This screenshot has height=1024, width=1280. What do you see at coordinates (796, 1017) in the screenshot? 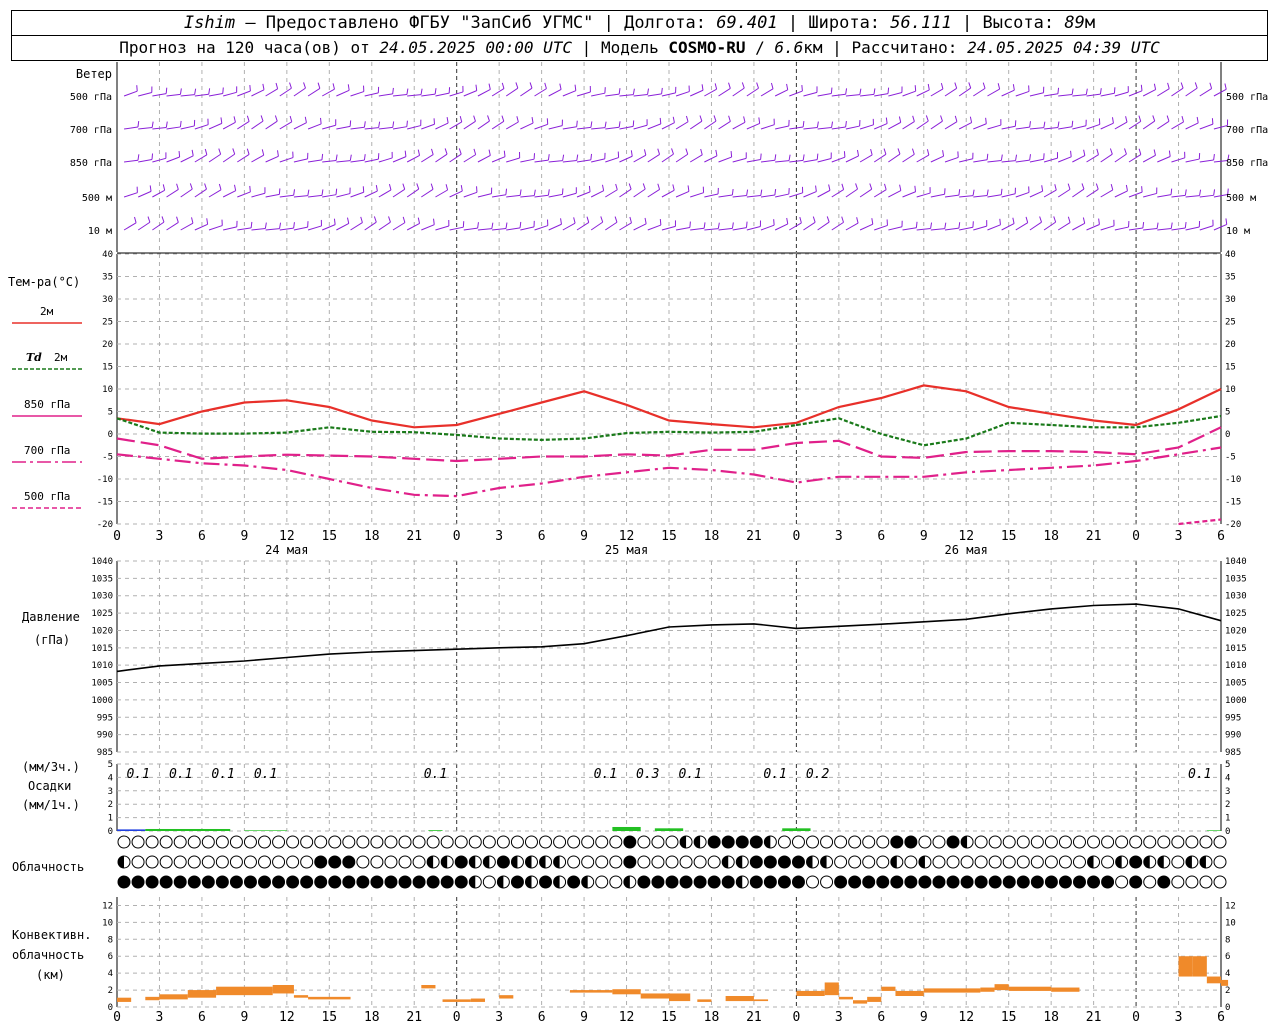
I see `conv-hour-tick: 0` at bounding box center [796, 1017].